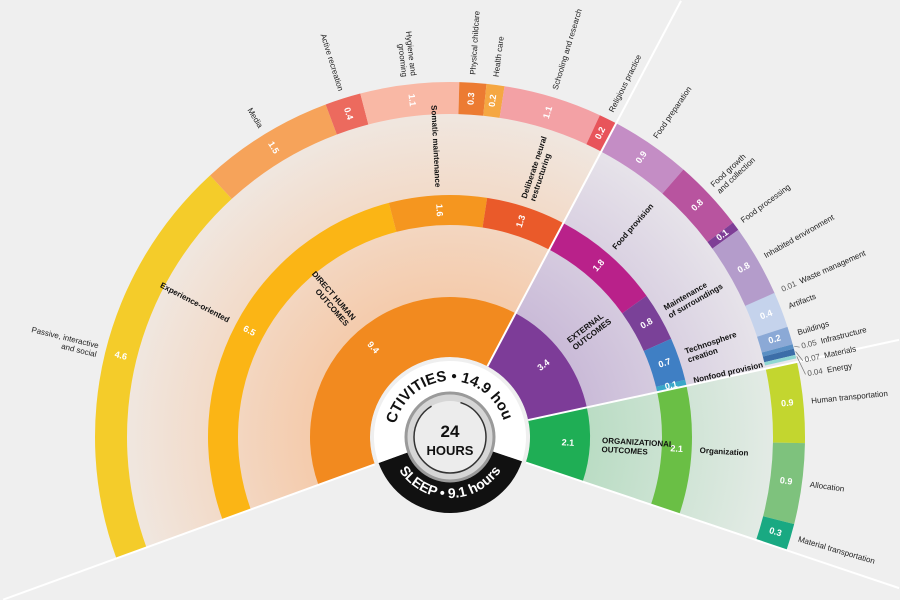 This screenshot has width=900, height=600. Describe the element at coordinates (302, 361) in the screenshot. I see `ring-segment-experience-oriented` at that location.